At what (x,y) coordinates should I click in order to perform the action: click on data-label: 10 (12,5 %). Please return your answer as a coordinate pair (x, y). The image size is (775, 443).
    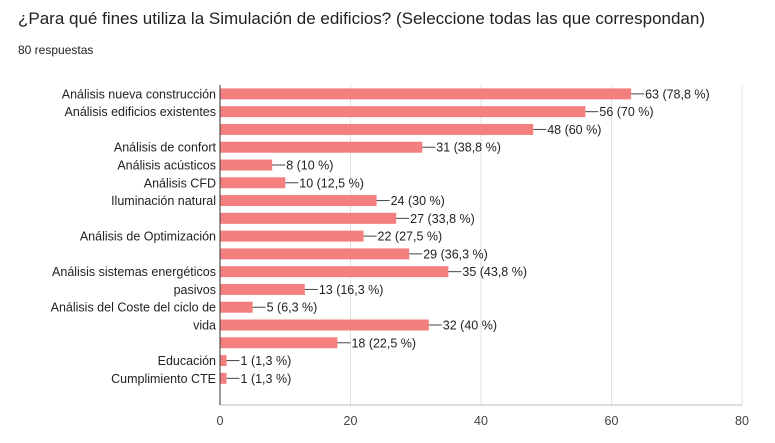
    Looking at the image, I should click on (331, 183).